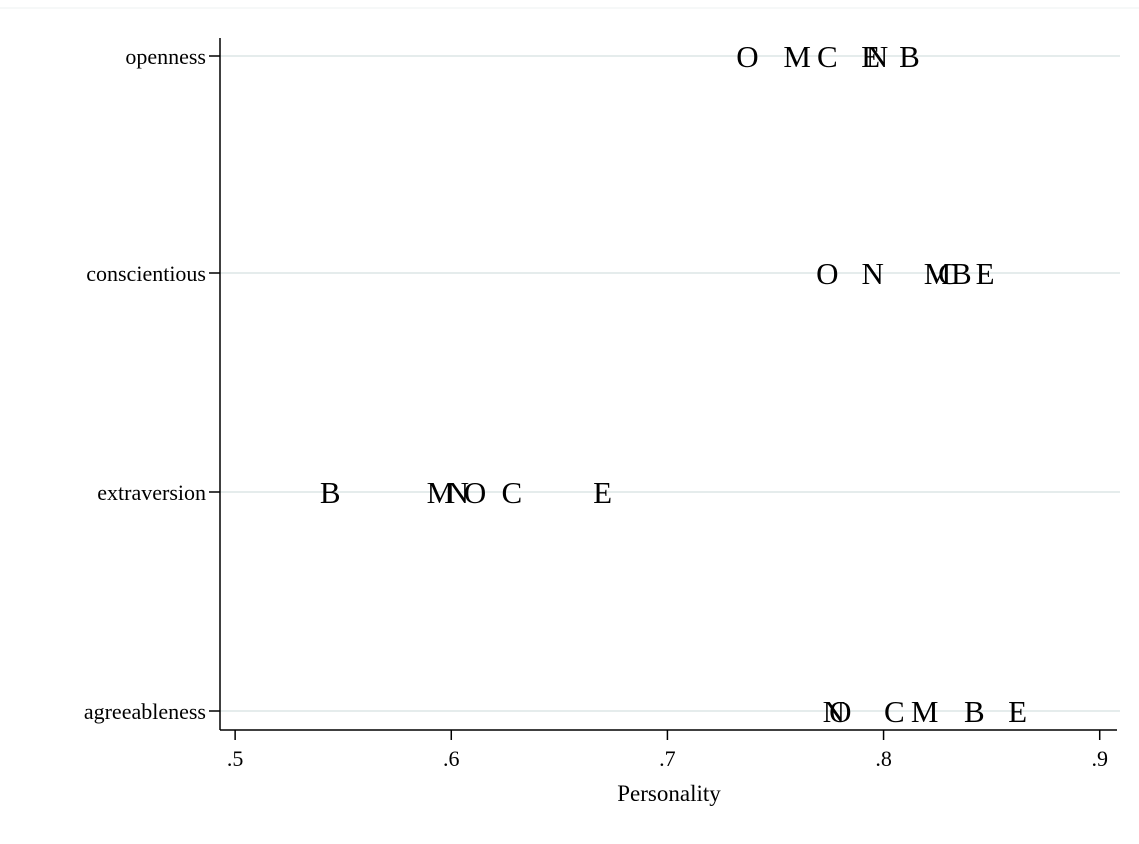 The width and height of the screenshot is (1139, 844). Describe the element at coordinates (1017, 711) in the screenshot. I see `marker-agreeableness-E: E` at that location.